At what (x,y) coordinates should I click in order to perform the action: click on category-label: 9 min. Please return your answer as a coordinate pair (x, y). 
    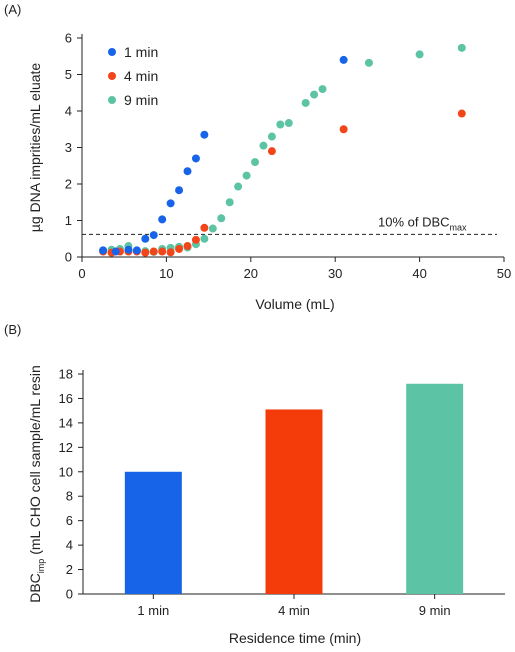
    Looking at the image, I should click on (435, 610).